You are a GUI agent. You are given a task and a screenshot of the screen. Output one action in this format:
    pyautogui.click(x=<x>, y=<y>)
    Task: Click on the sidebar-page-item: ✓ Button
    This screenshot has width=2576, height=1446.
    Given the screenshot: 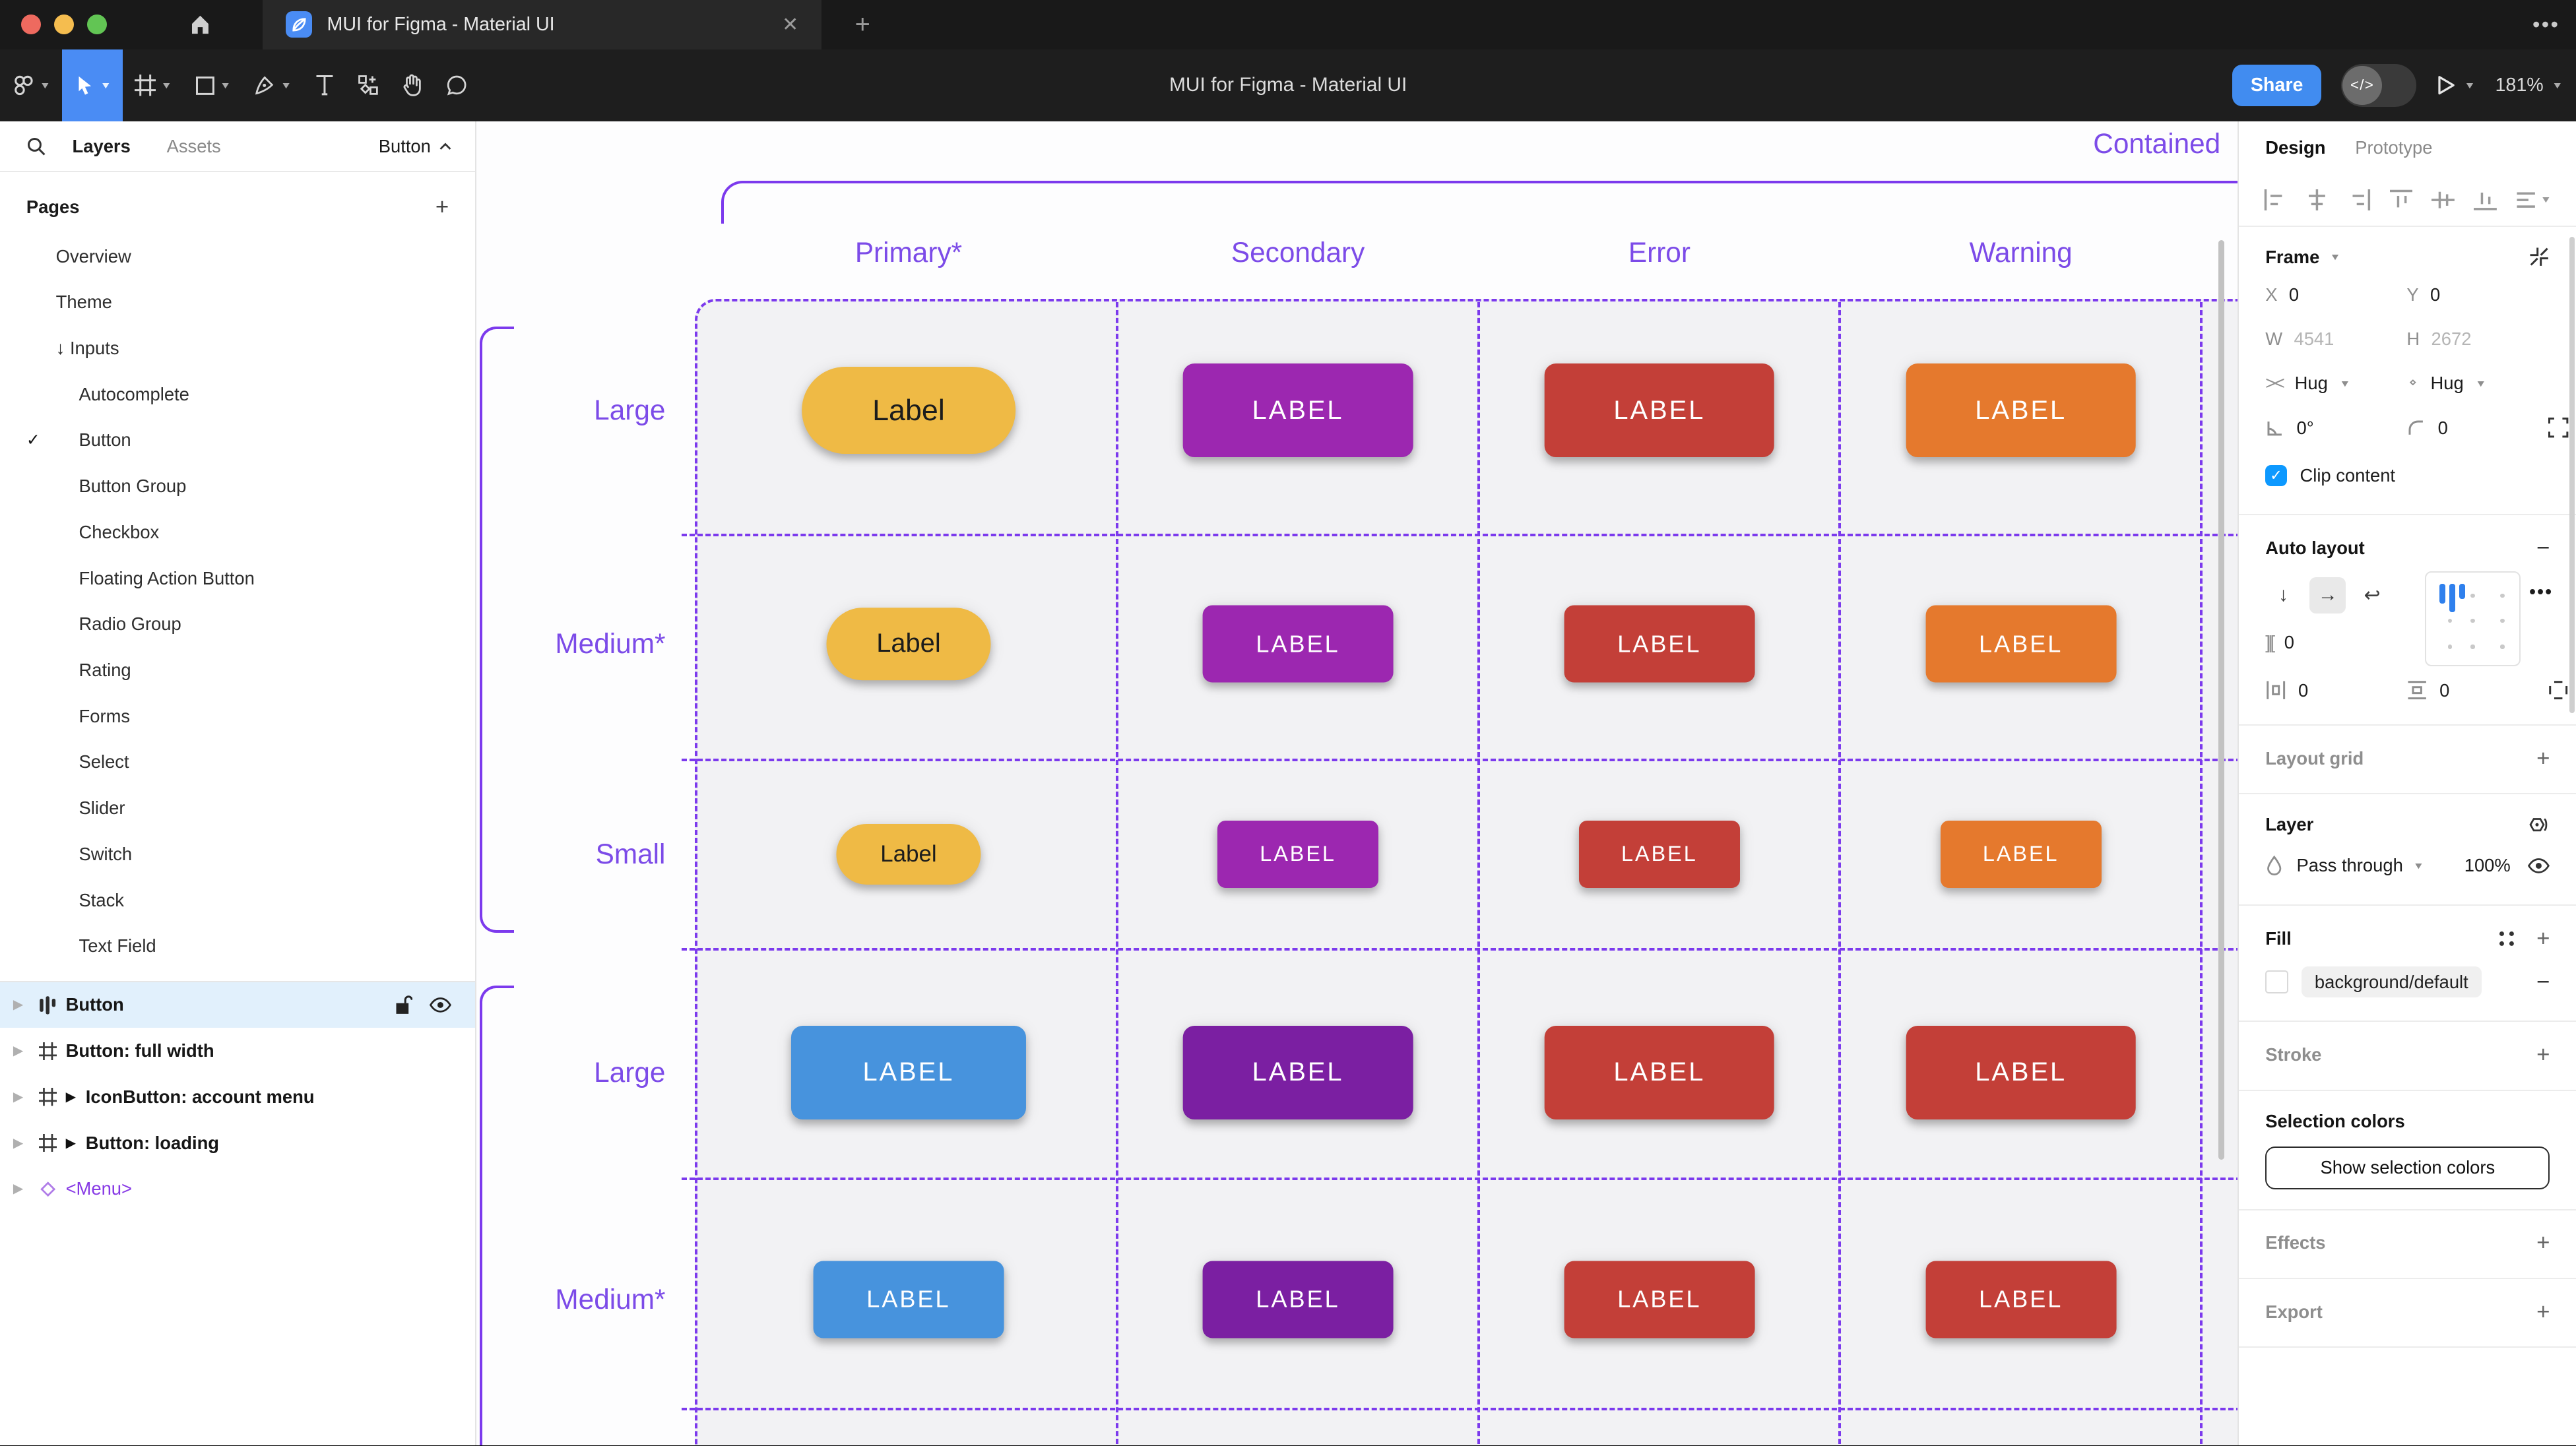 What is the action you would take?
    pyautogui.click(x=237, y=441)
    